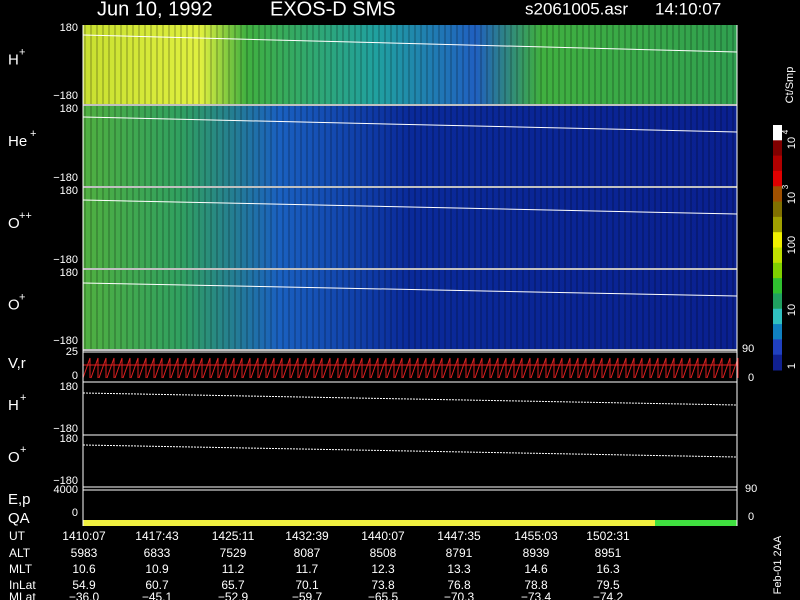 Image resolution: width=800 pixels, height=600 pixels. Describe the element at coordinates (383, 536) in the screenshot. I see `cell: 1440:07` at that location.